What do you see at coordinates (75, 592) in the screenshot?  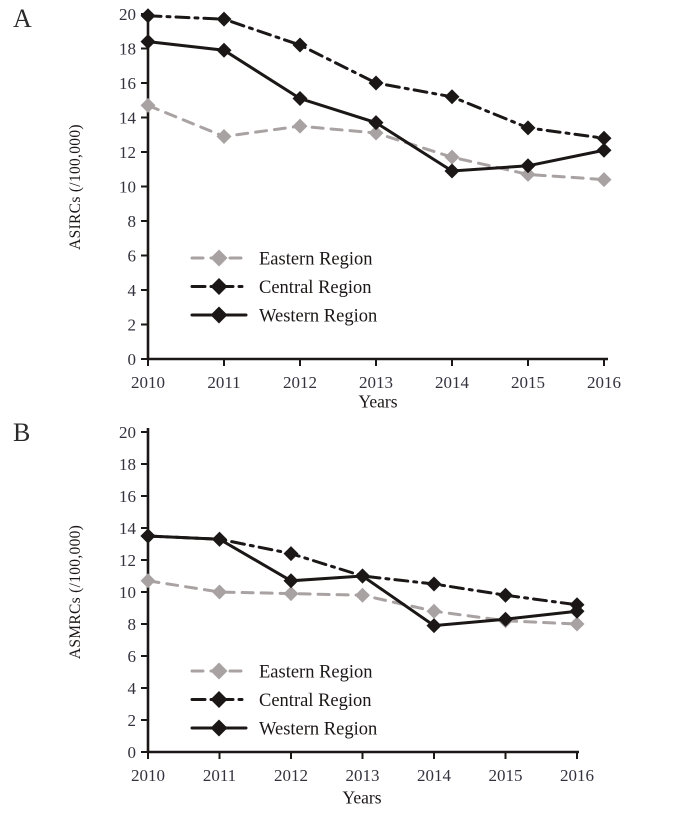 I see `panel-b-y-axis-label: ASMRCs (/100,000)` at bounding box center [75, 592].